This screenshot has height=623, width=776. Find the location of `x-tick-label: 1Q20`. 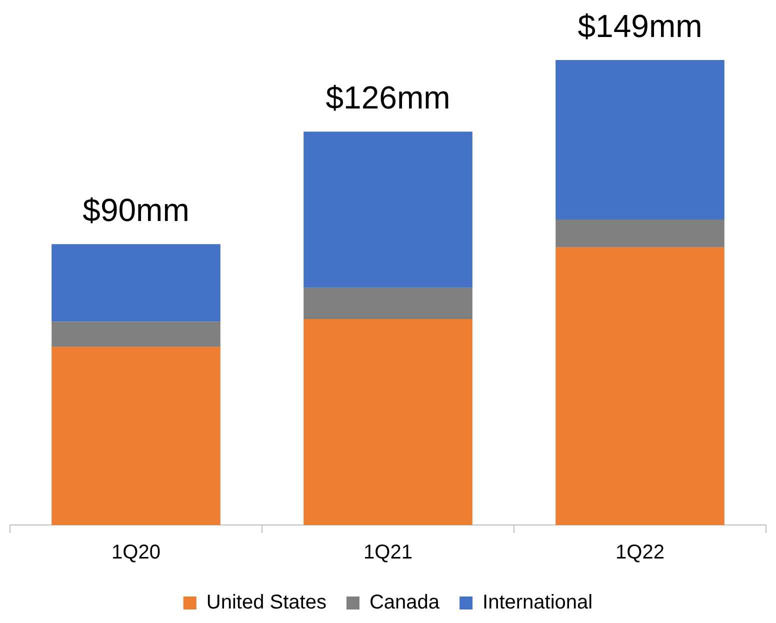

x-tick-label: 1Q20 is located at coordinates (136, 553).